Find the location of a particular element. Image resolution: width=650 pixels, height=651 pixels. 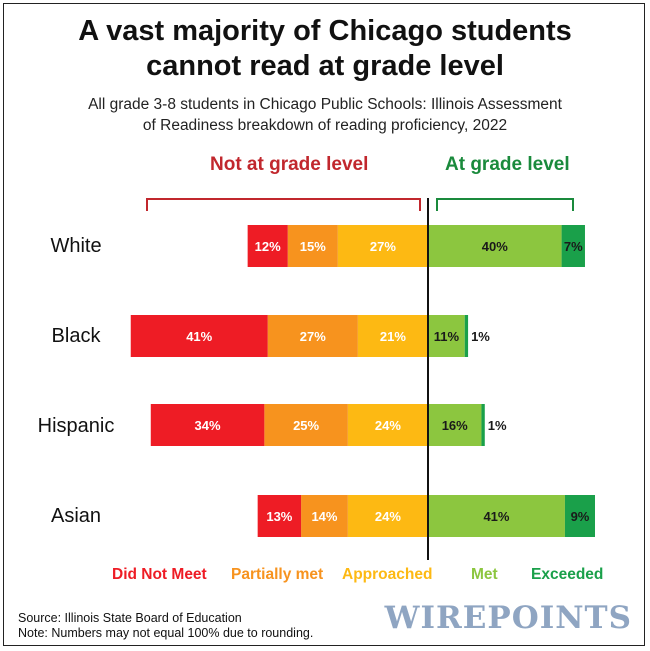

data-label-asian-exceeded: 9% is located at coordinates (580, 516).